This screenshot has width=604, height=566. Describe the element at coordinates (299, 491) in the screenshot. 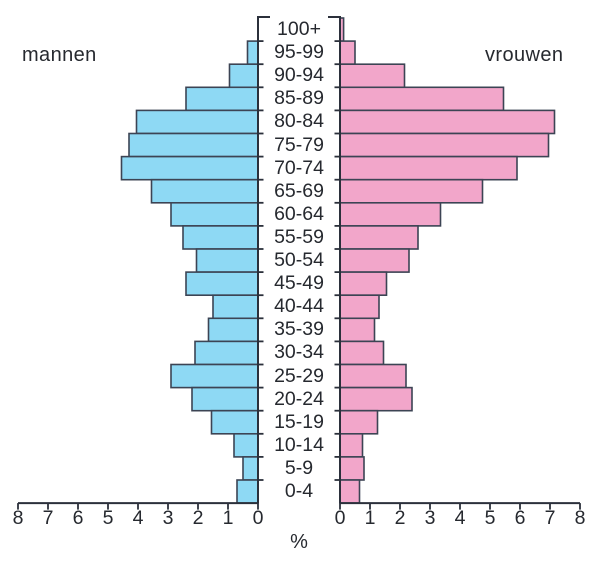

I see `age-label-0-4: 0-4` at that location.